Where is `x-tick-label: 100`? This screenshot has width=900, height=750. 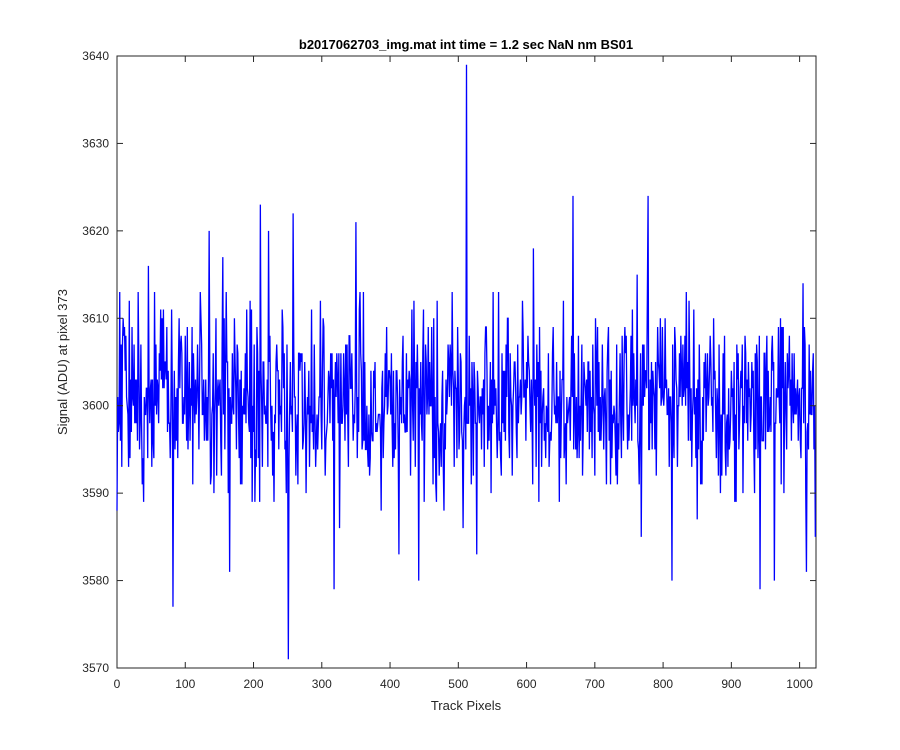
x-tick-label: 100 is located at coordinates (185, 684).